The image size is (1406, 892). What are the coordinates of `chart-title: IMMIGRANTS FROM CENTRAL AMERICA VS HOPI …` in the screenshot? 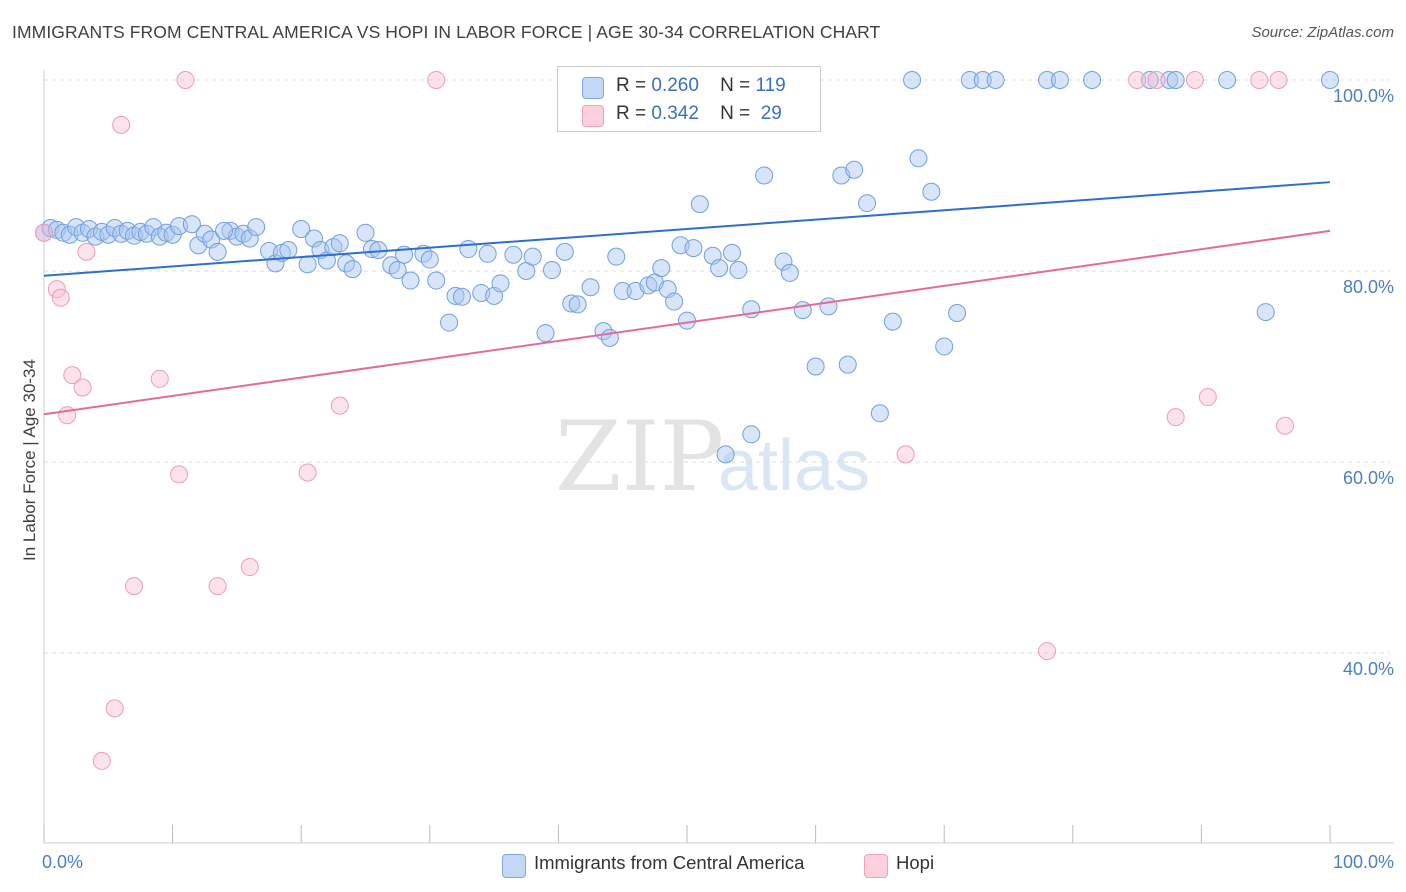 It's located at (446, 32).